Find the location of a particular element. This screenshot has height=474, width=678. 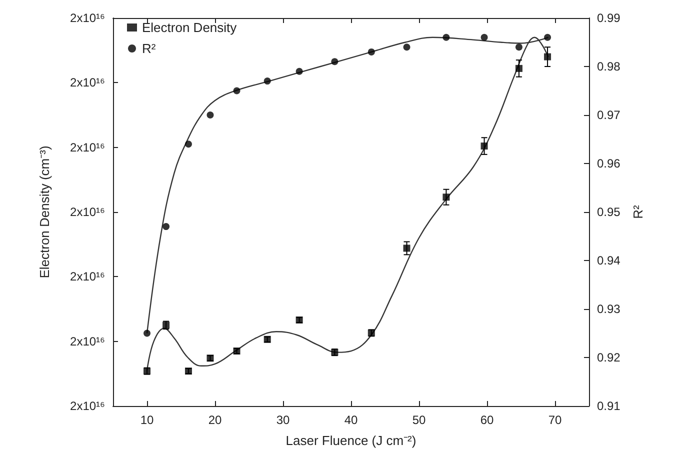

y2-tick-label: 0.99 is located at coordinates (609, 18).